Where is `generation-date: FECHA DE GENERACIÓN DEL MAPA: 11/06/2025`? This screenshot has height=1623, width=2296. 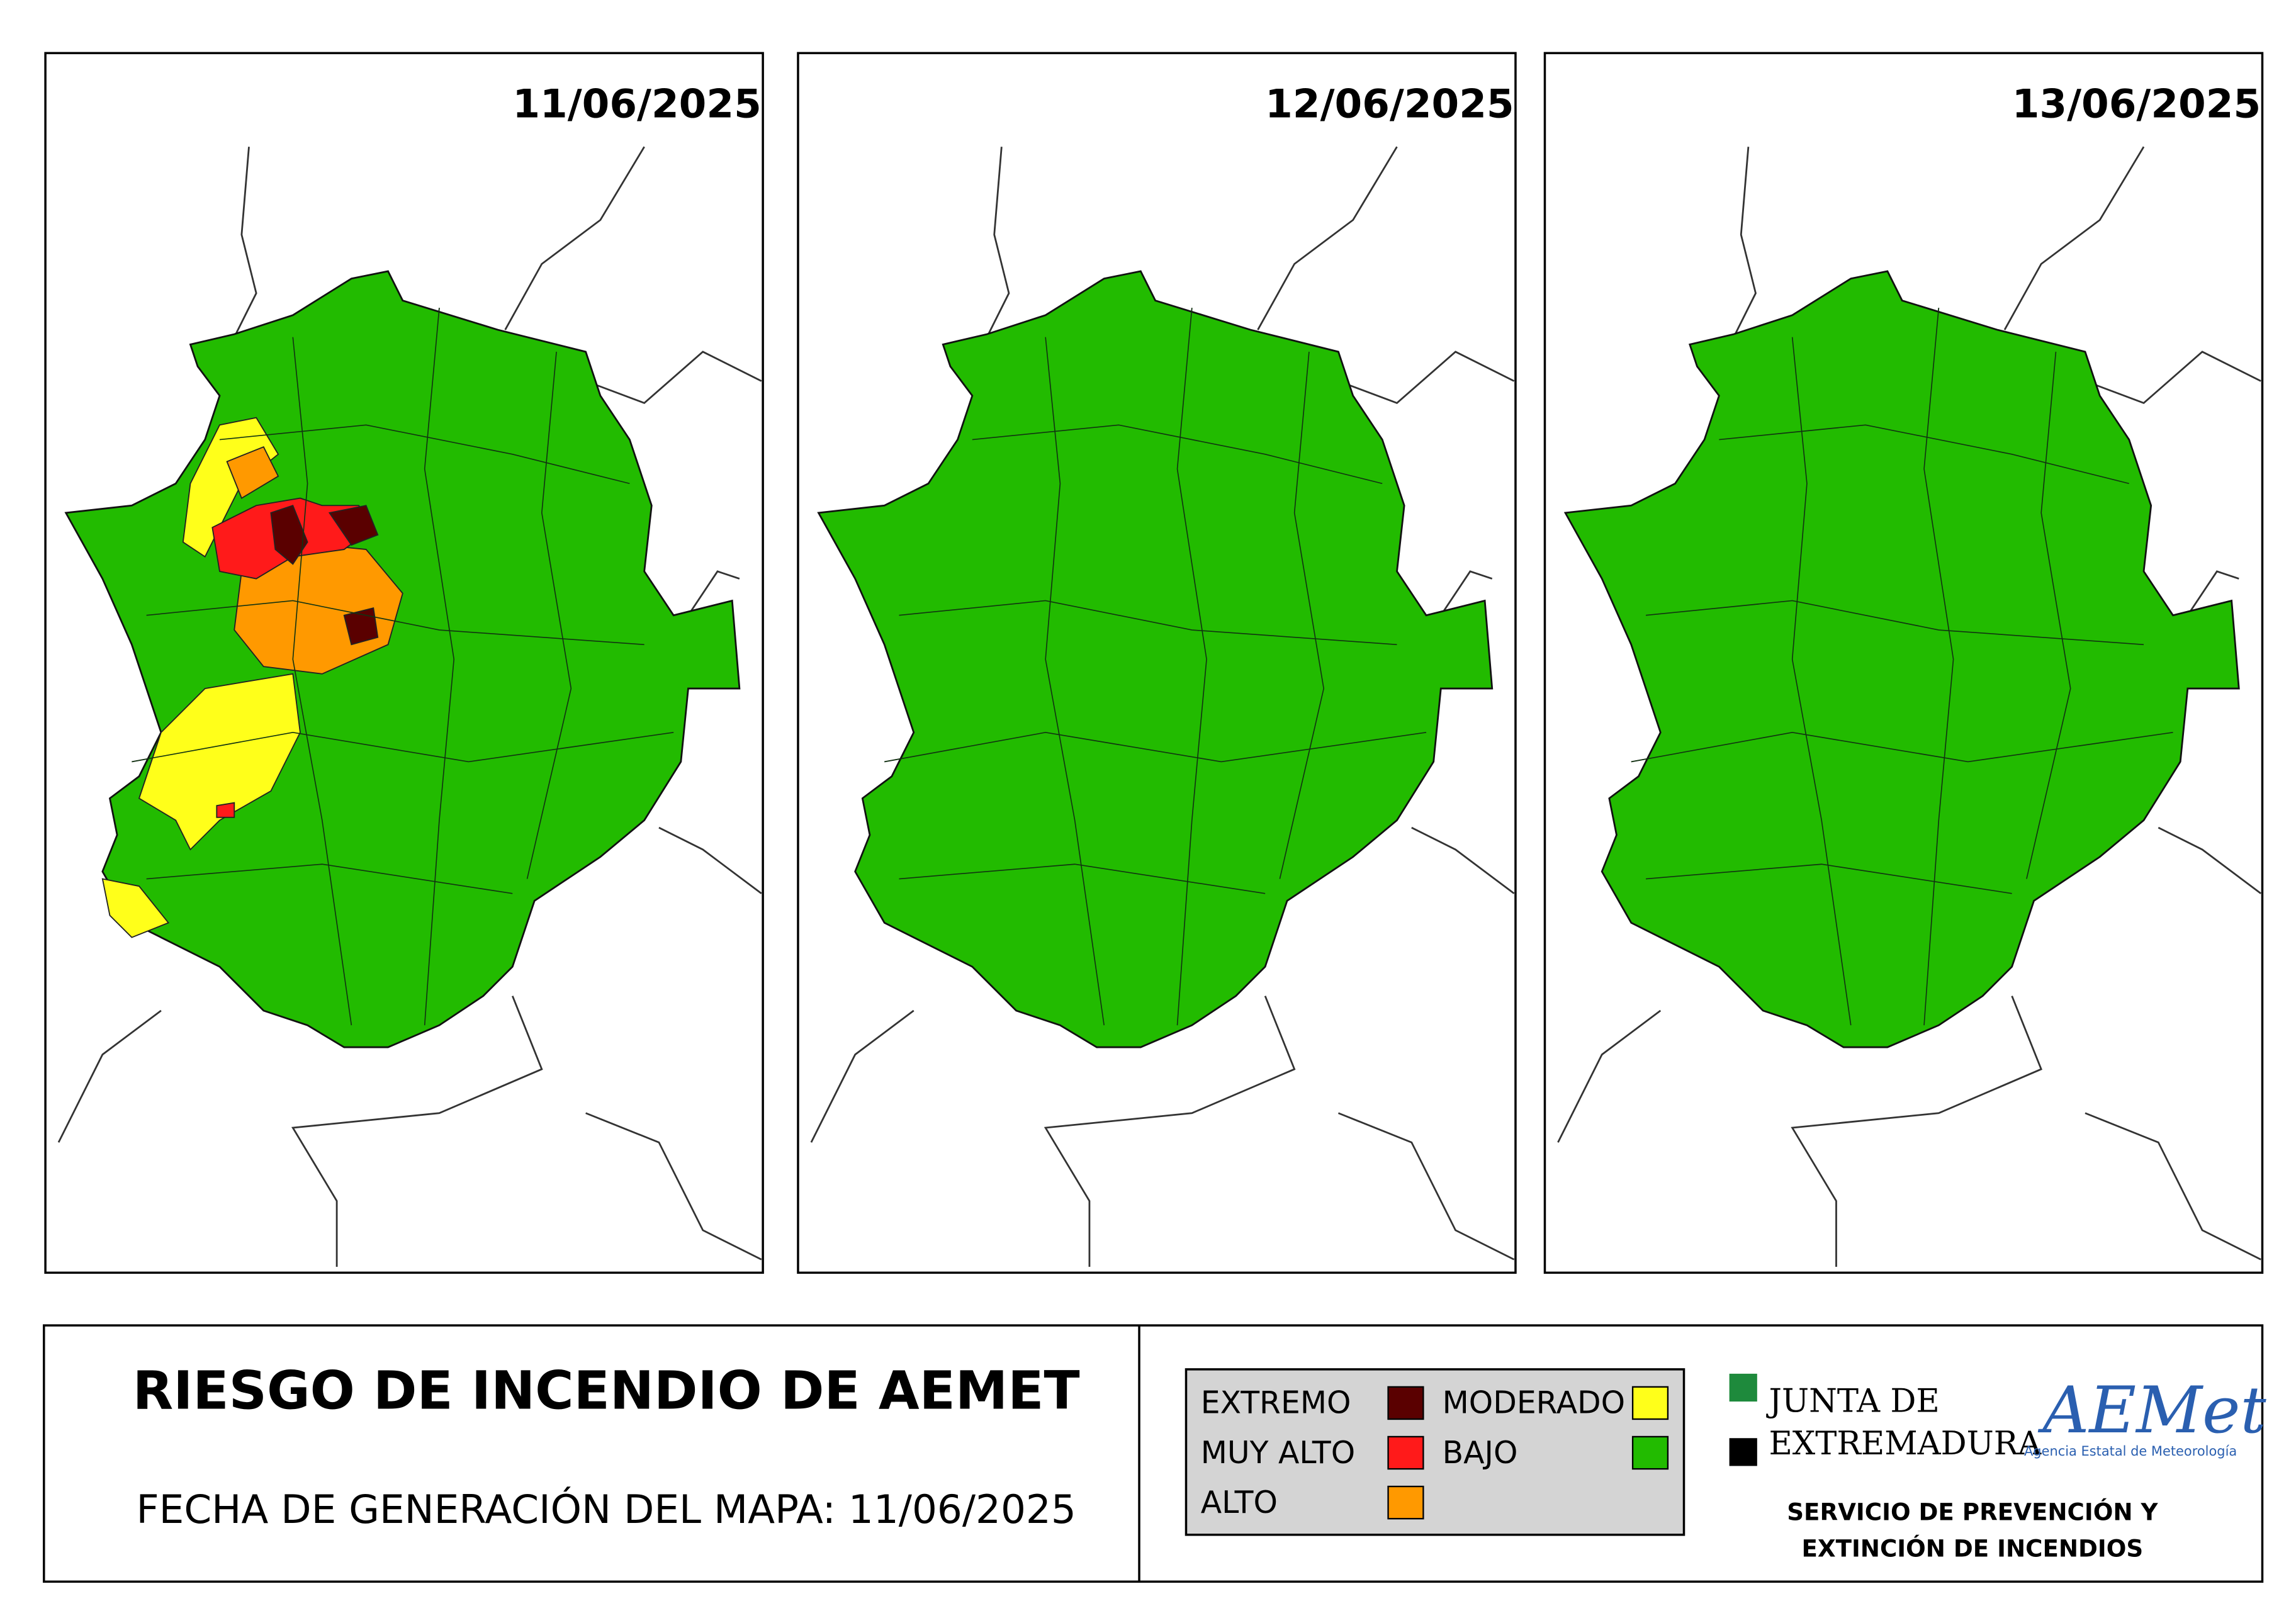
generation-date: FECHA DE GENERACIÓN DEL MAPA: 11/06/2025 is located at coordinates (606, 1509).